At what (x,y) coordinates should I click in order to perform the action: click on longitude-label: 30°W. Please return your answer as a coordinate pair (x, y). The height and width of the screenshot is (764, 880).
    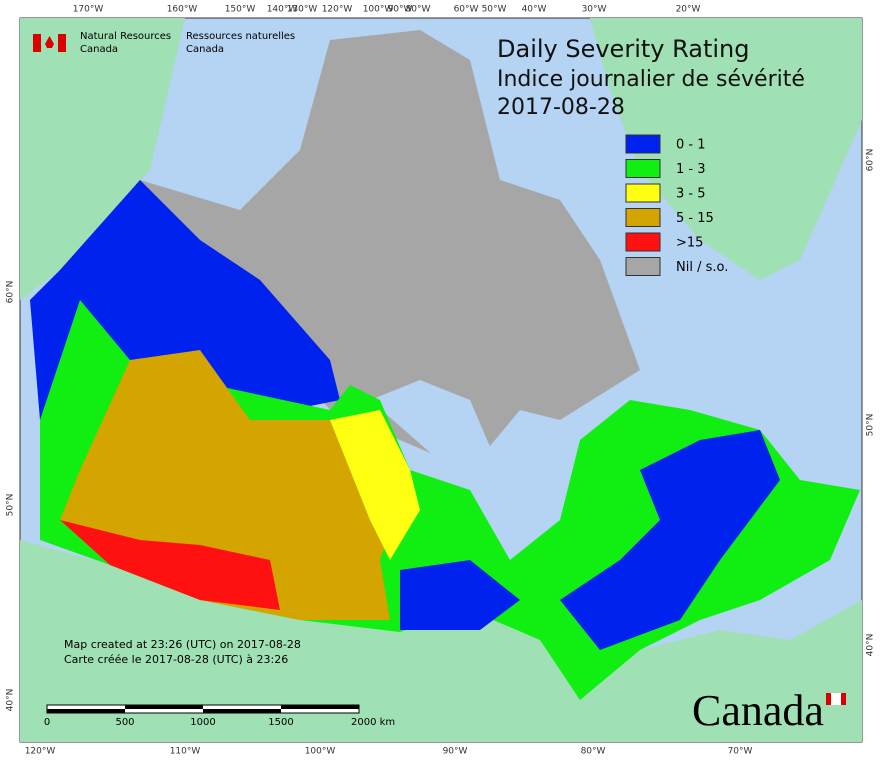
    Looking at the image, I should click on (594, 10).